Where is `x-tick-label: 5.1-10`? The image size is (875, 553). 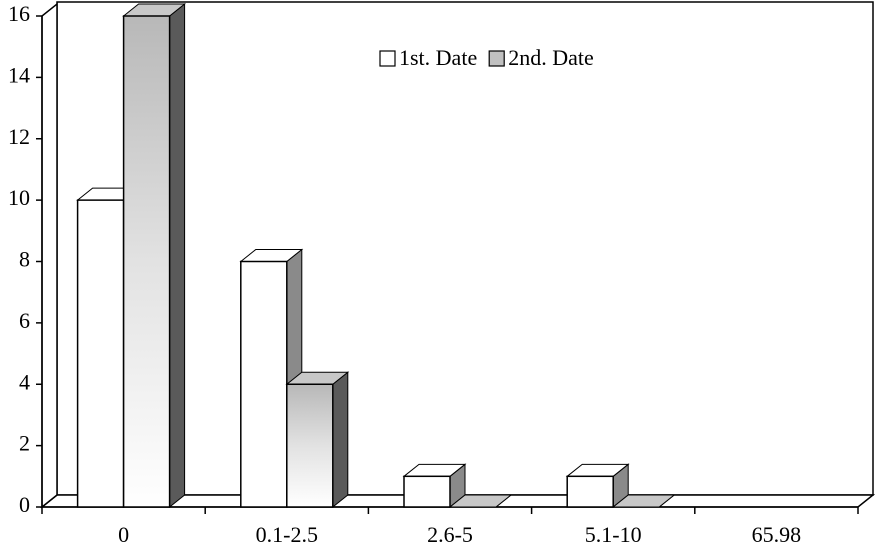 x-tick-label: 5.1-10 is located at coordinates (613, 534).